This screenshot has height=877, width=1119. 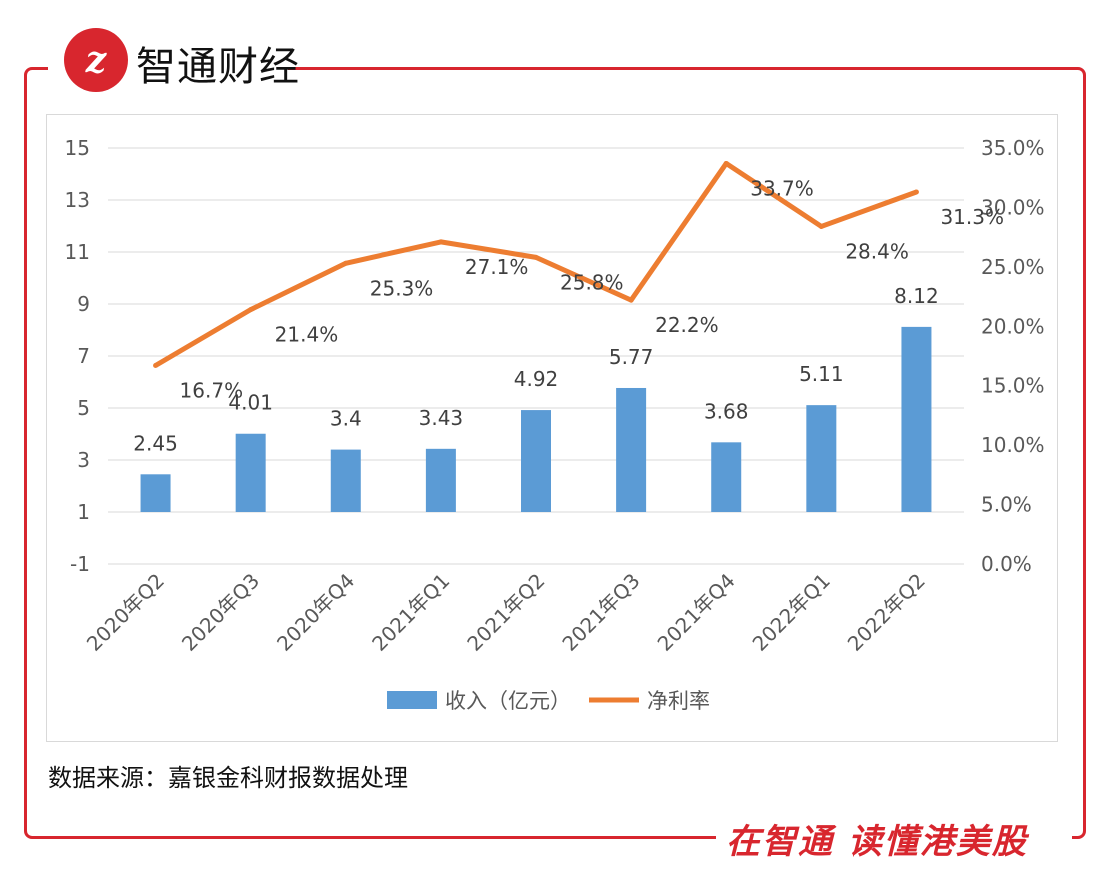 What do you see at coordinates (125, 612) in the screenshot?
I see `x-tick-label: 2020年Q2` at bounding box center [125, 612].